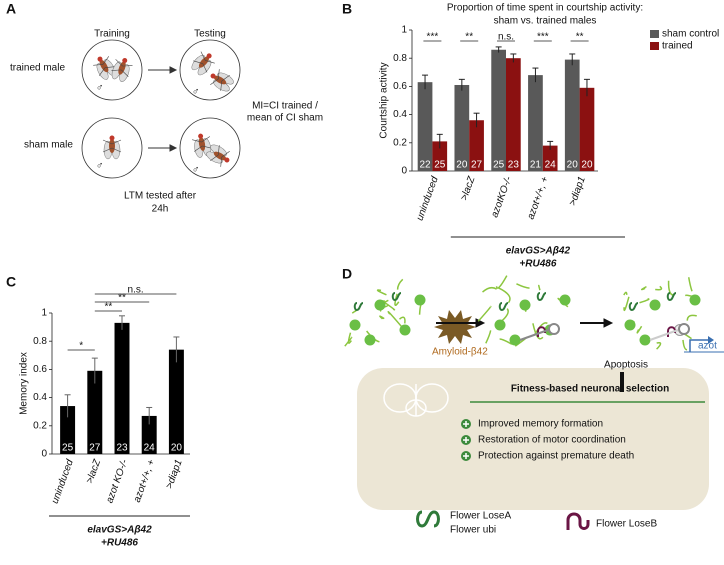 This screenshot has height=565, width=724. Describe the element at coordinates (538, 198) in the screenshot. I see `x-tick-label: azot+/+, +` at that location.